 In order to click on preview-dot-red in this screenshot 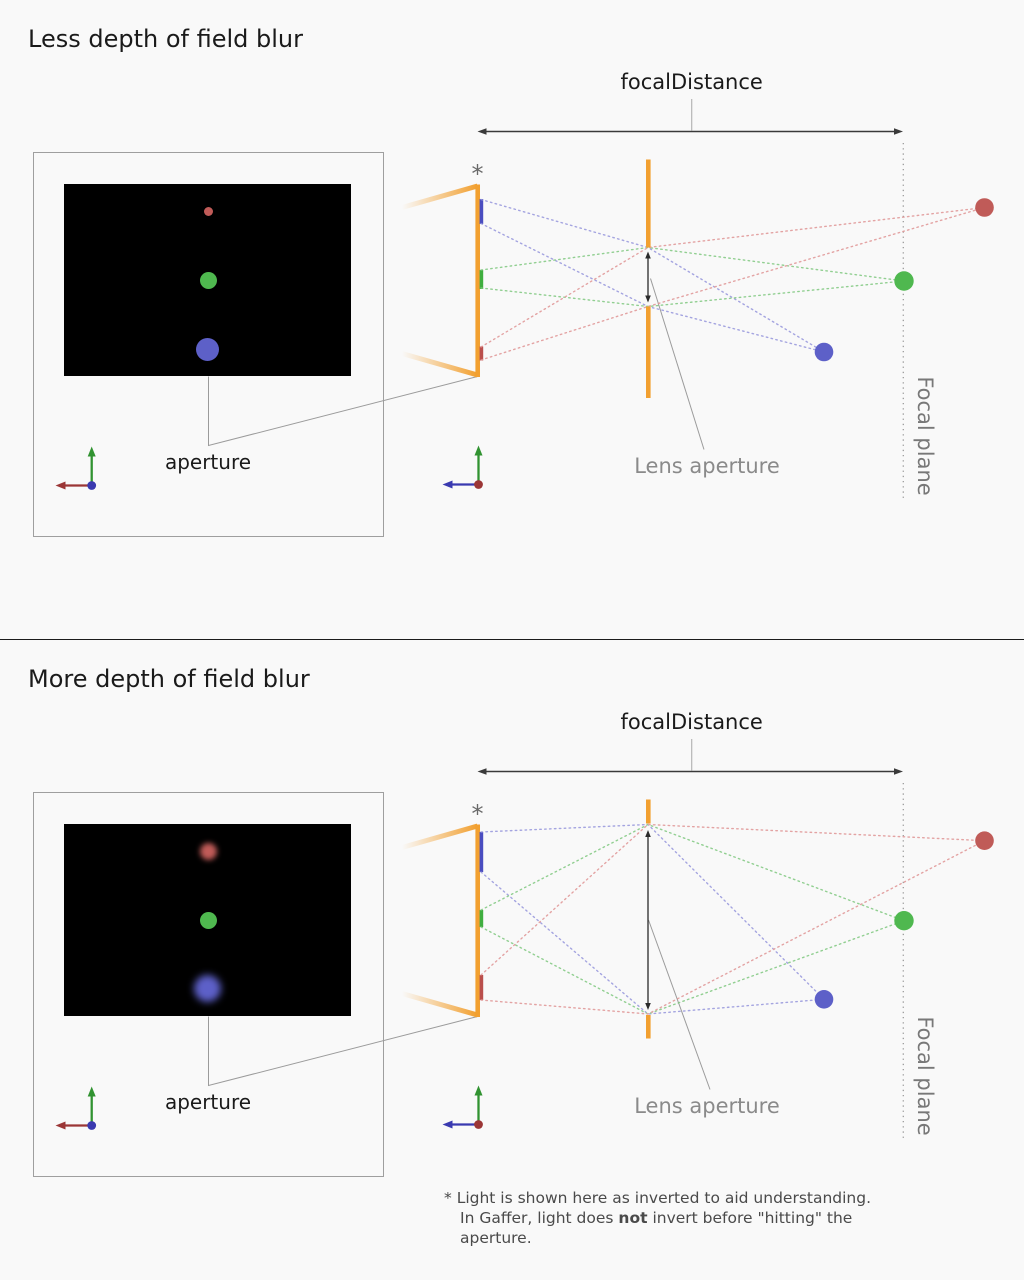, I will do `click(208, 211)`.